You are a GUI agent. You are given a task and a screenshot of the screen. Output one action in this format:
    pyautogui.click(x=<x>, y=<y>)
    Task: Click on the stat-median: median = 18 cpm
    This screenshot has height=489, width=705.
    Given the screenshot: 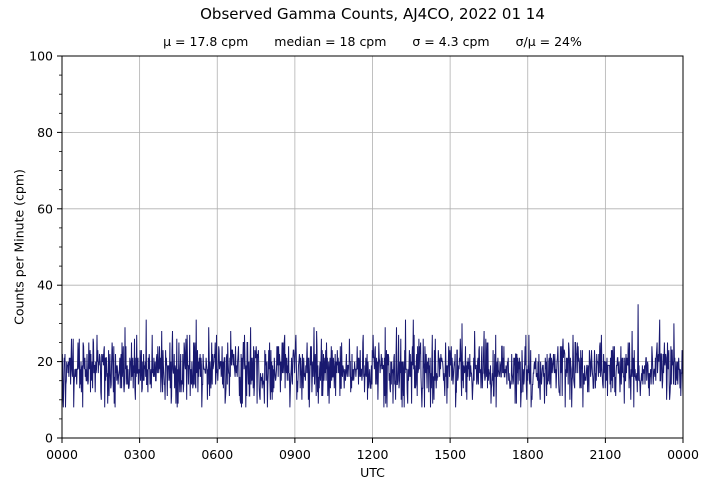 What is the action you would take?
    pyautogui.click(x=330, y=41)
    